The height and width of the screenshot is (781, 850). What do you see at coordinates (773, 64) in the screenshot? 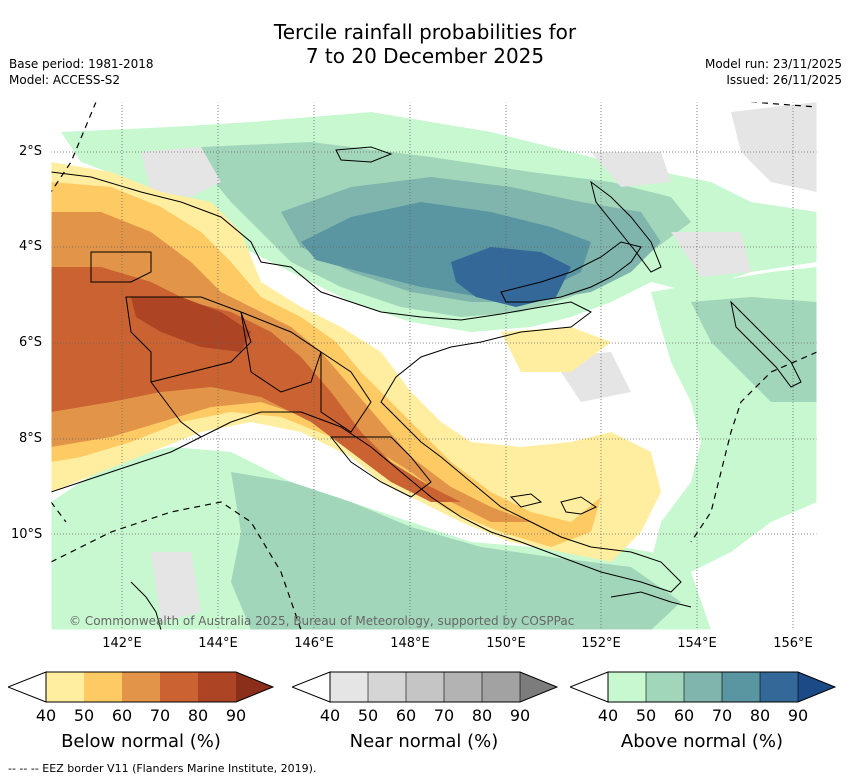
I see `model-run: Model run: 23/11/2025` at bounding box center [773, 64].